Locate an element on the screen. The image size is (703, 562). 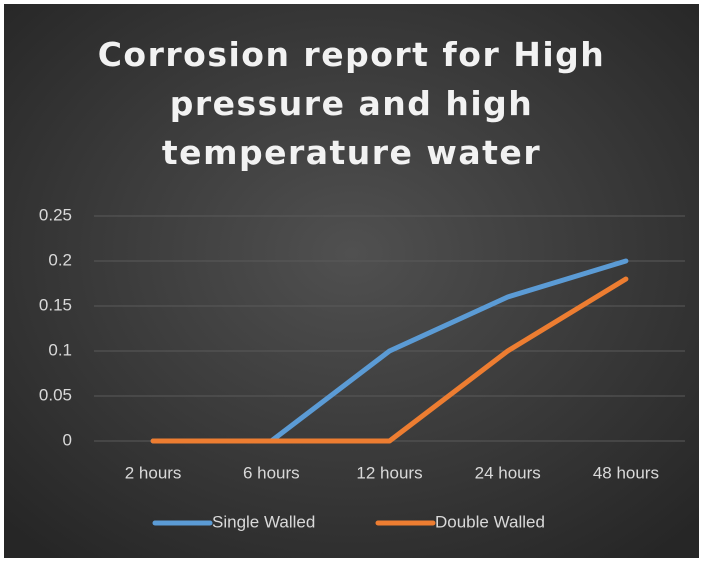
y-tick-label: 0.05 is located at coordinates (55, 394).